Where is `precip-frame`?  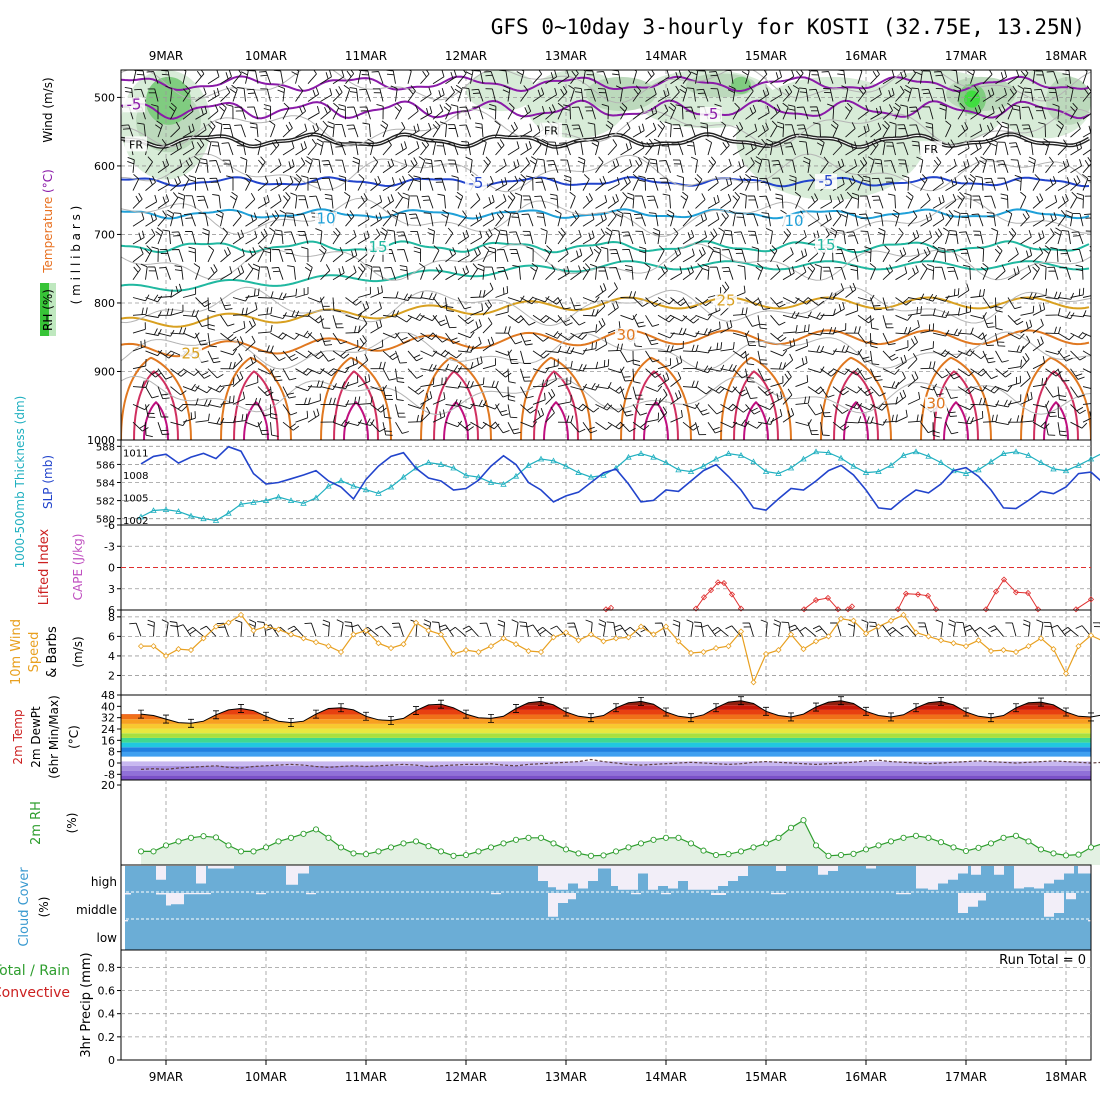
precip-frame is located at coordinates (606, 1005).